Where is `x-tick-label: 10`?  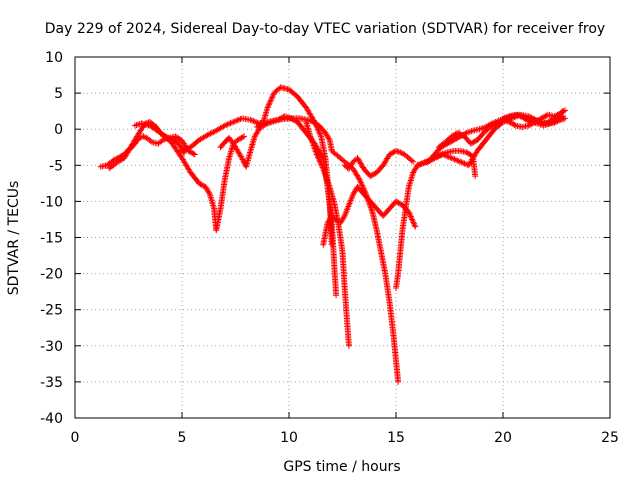
x-tick-label: 10 is located at coordinates (289, 438).